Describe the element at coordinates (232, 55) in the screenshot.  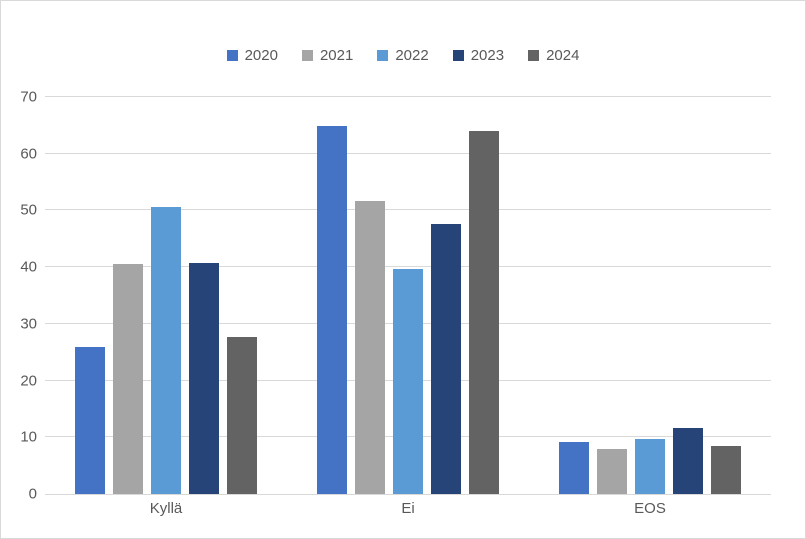
I see `legend-marker-2020` at that location.